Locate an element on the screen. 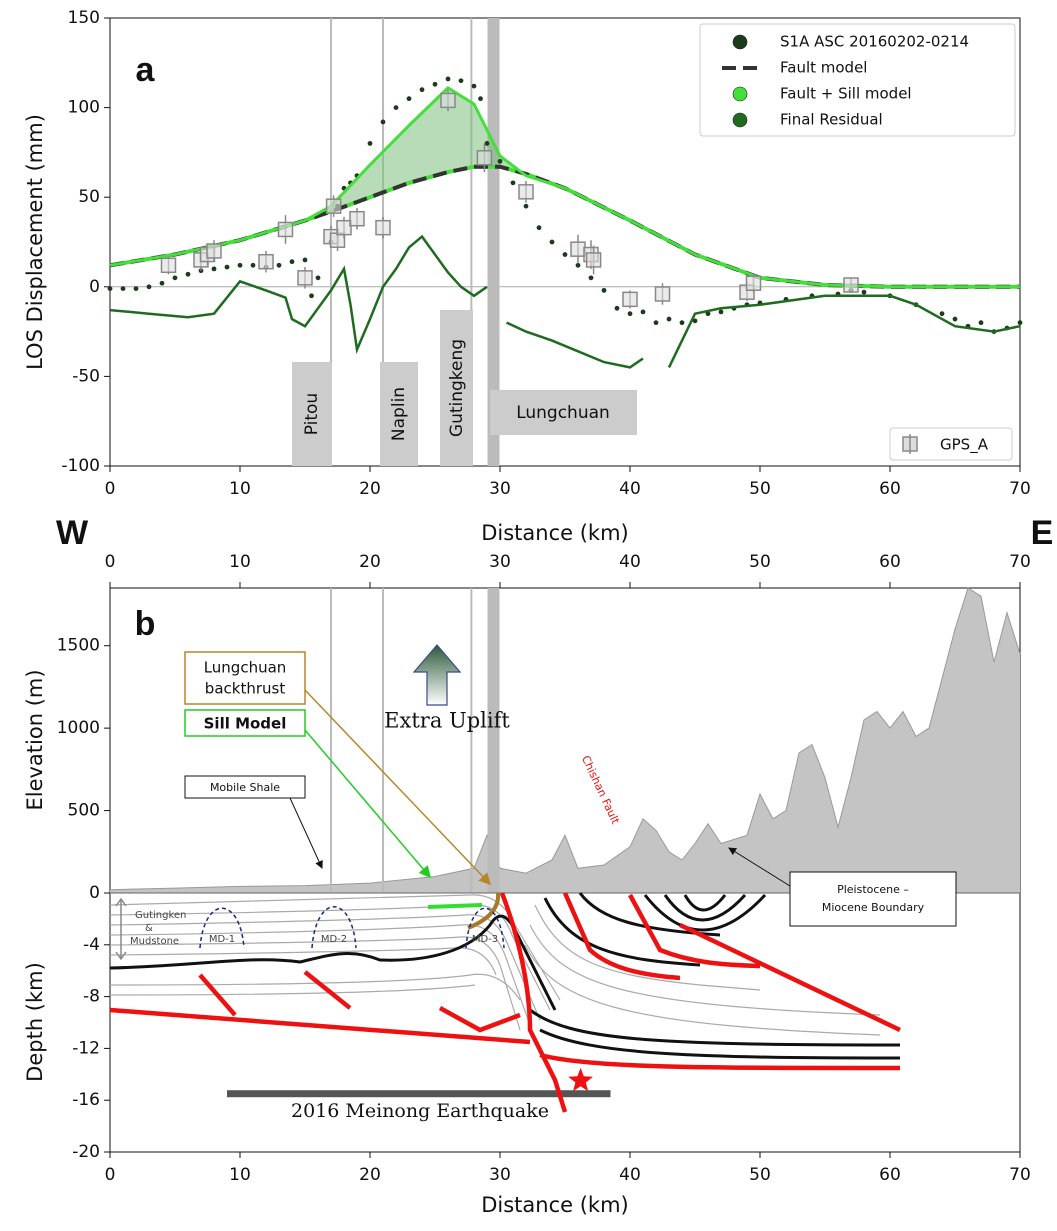  annotation: 2016 Meinong Earthquake is located at coordinates (420, 1111).